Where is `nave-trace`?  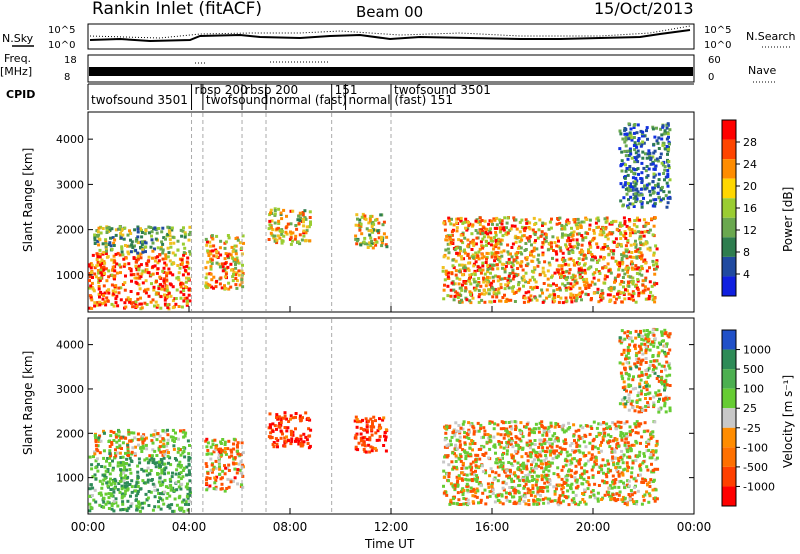
nave-trace is located at coordinates (262, 62).